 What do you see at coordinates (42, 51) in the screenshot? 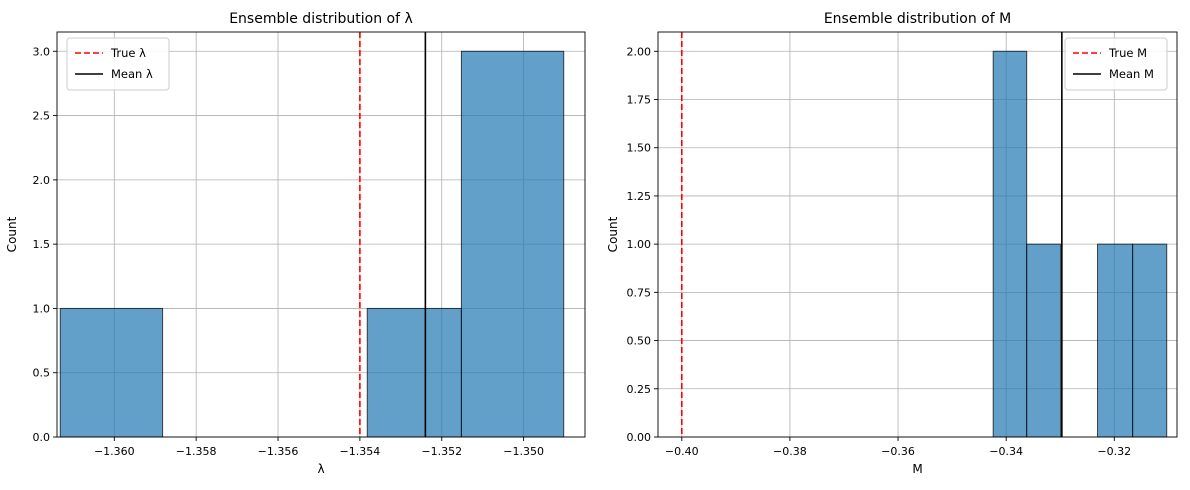
I see `y-tick-label: 3.0` at bounding box center [42, 51].